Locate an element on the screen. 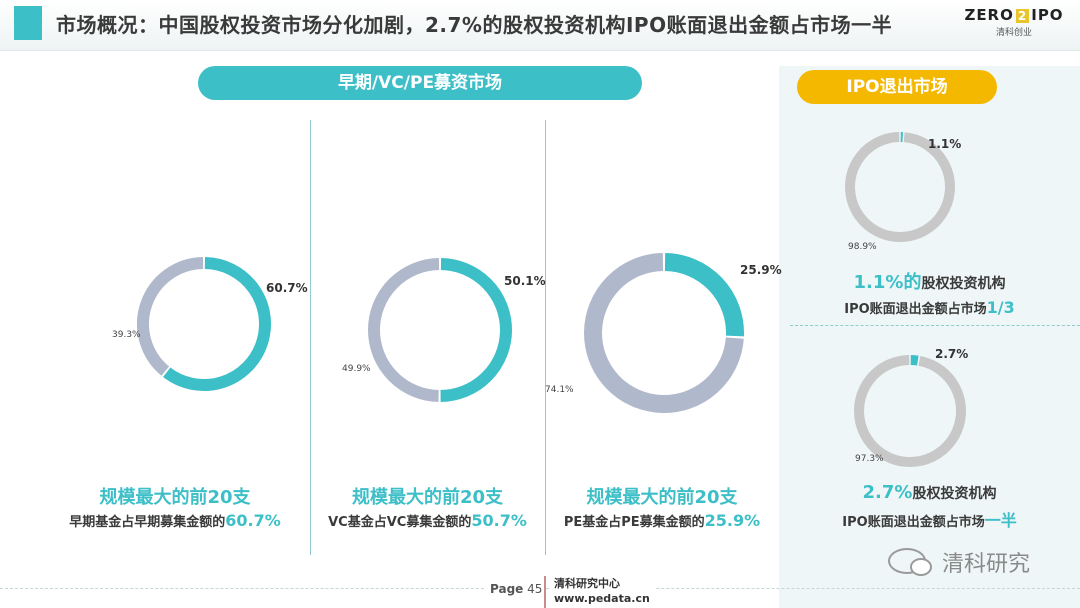  ipo-divider is located at coordinates (935, 325).